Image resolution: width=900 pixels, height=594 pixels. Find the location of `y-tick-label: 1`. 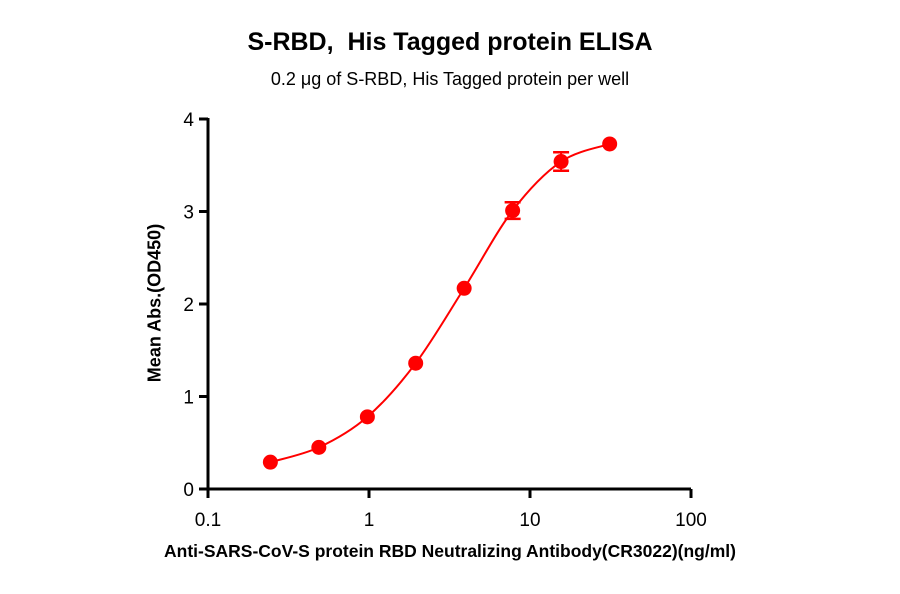

y-tick-label: 1 is located at coordinates (188, 398).